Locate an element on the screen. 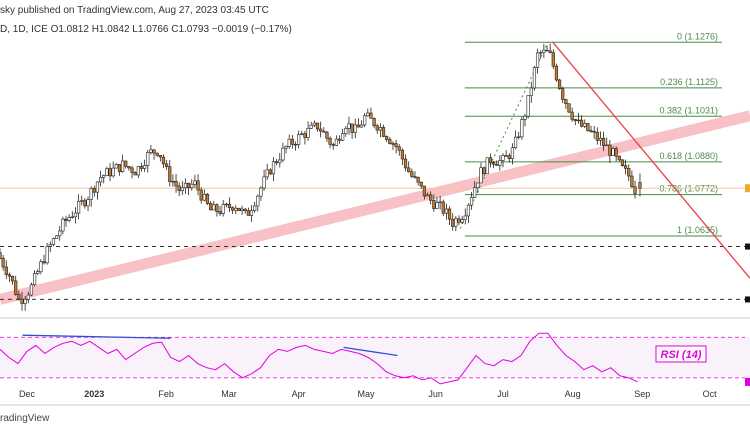 This screenshot has width=750, height=430. x-tick-label: Jun is located at coordinates (435, 394).